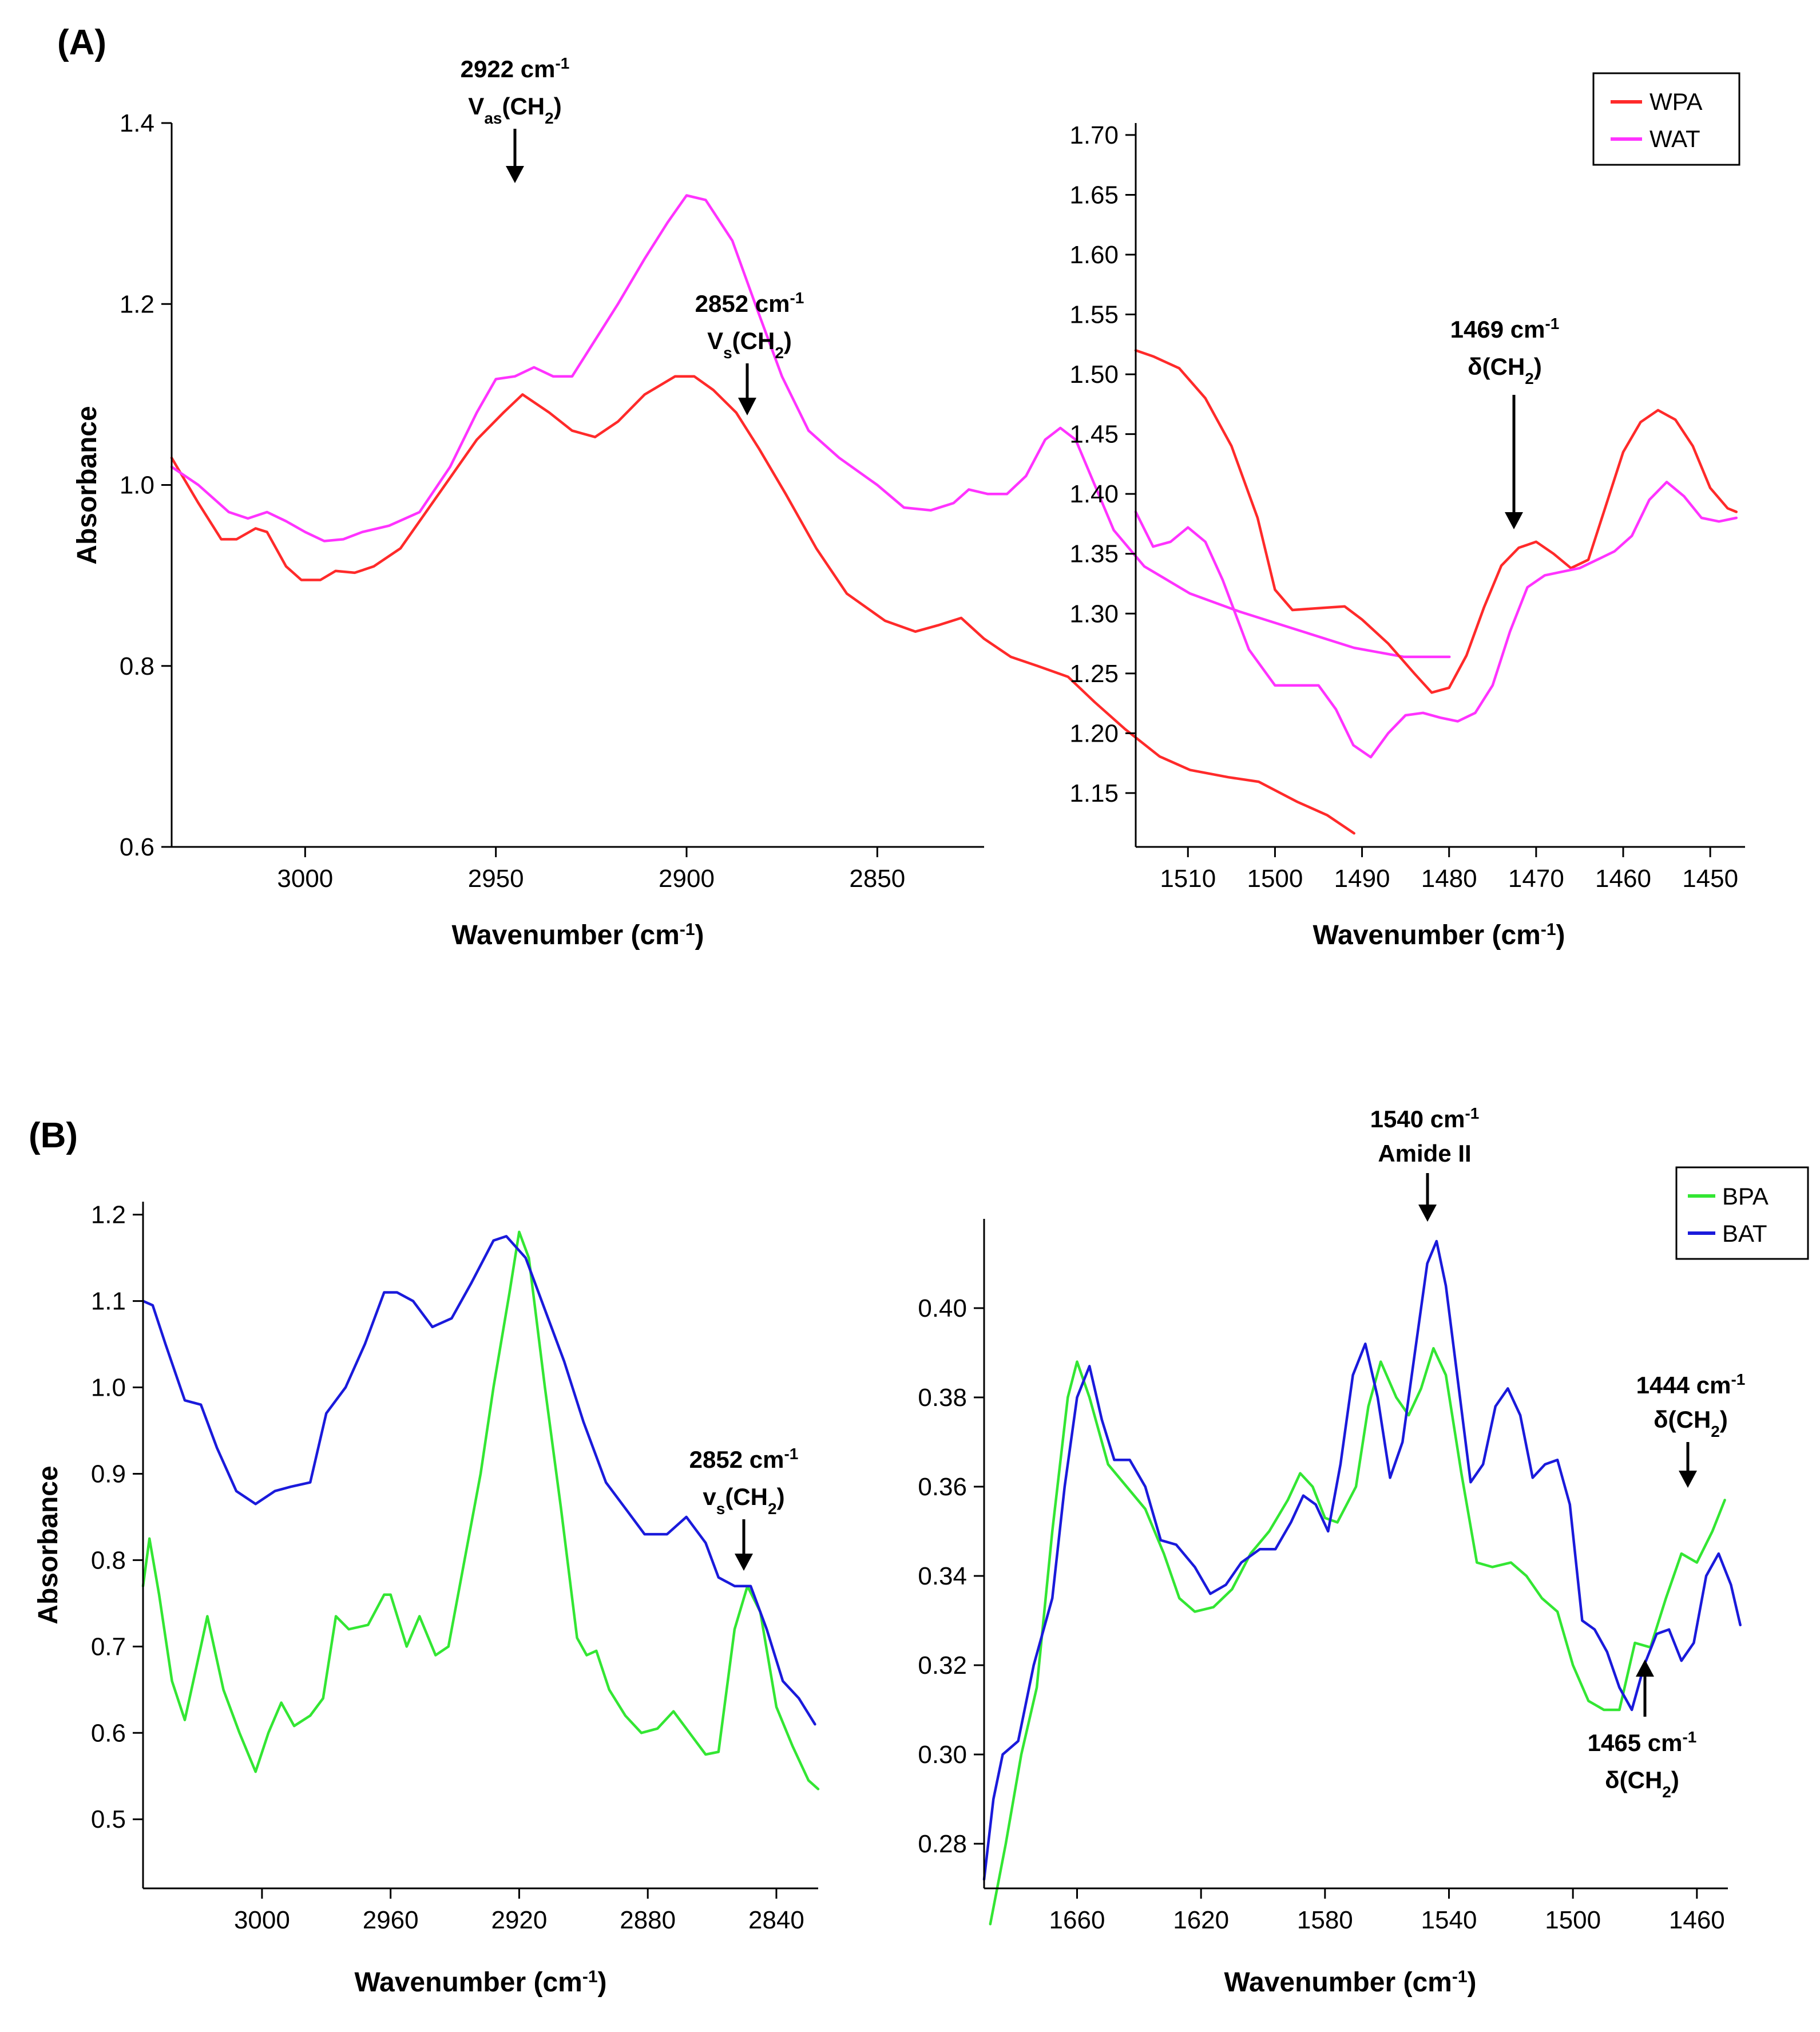 This screenshot has height=2032, width=1820. I want to click on x-tick-label: 1660, so click(1077, 1920).